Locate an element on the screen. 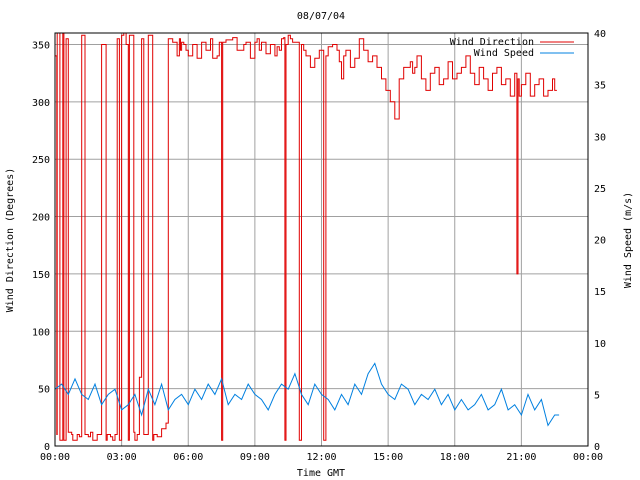  y-tick-label-left: 0 is located at coordinates (47, 447).